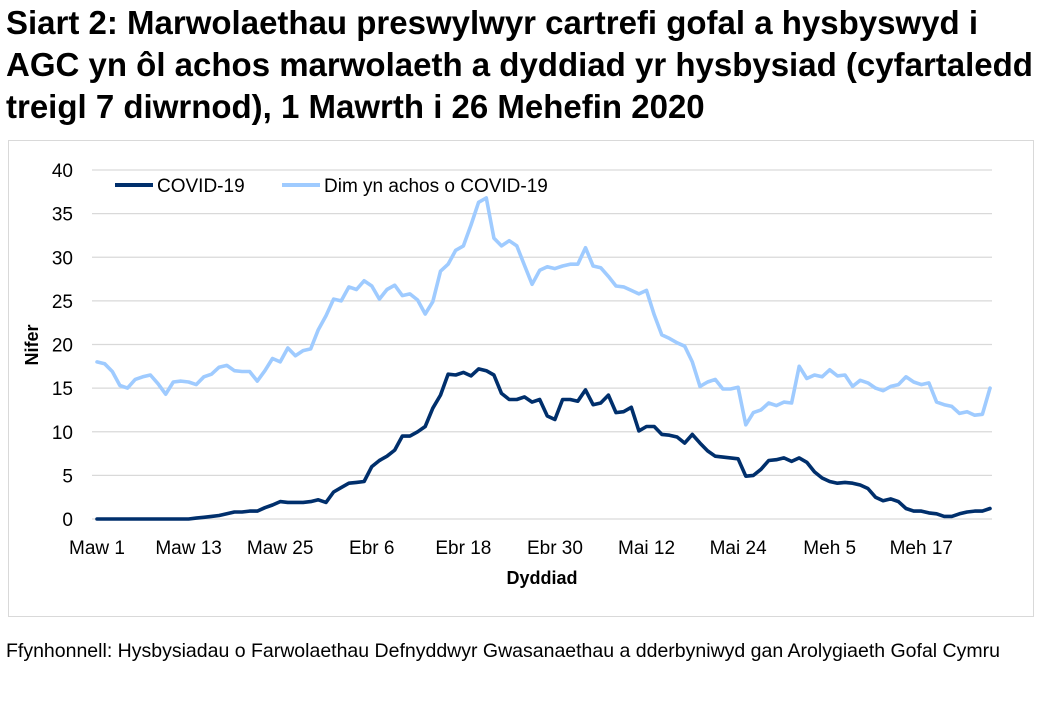 The height and width of the screenshot is (701, 1048). What do you see at coordinates (62, 171) in the screenshot?
I see `y-tick-label: 40` at bounding box center [62, 171].